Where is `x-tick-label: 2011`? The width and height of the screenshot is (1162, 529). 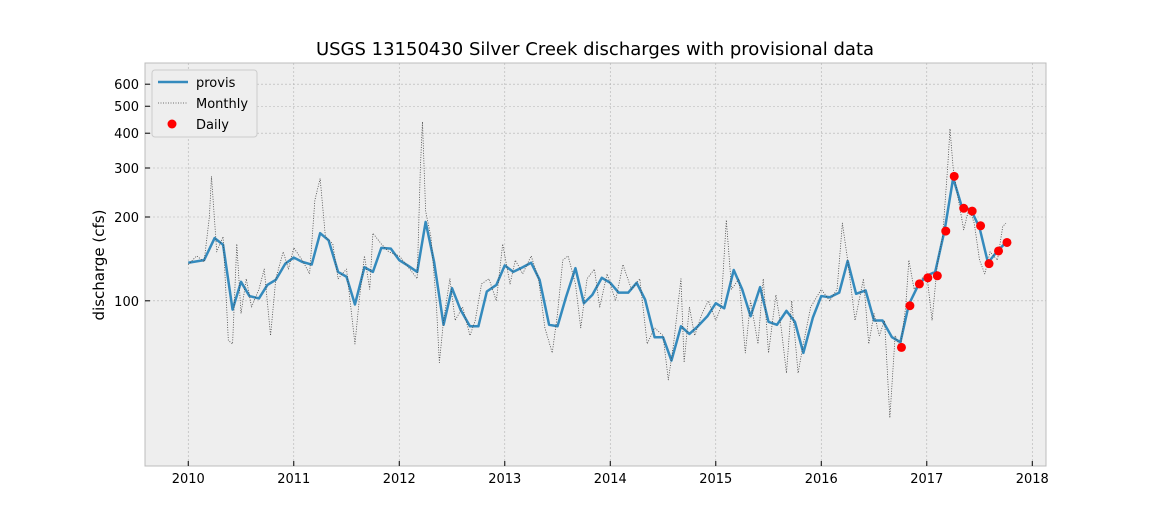
x-tick-label: 2011 is located at coordinates (293, 479).